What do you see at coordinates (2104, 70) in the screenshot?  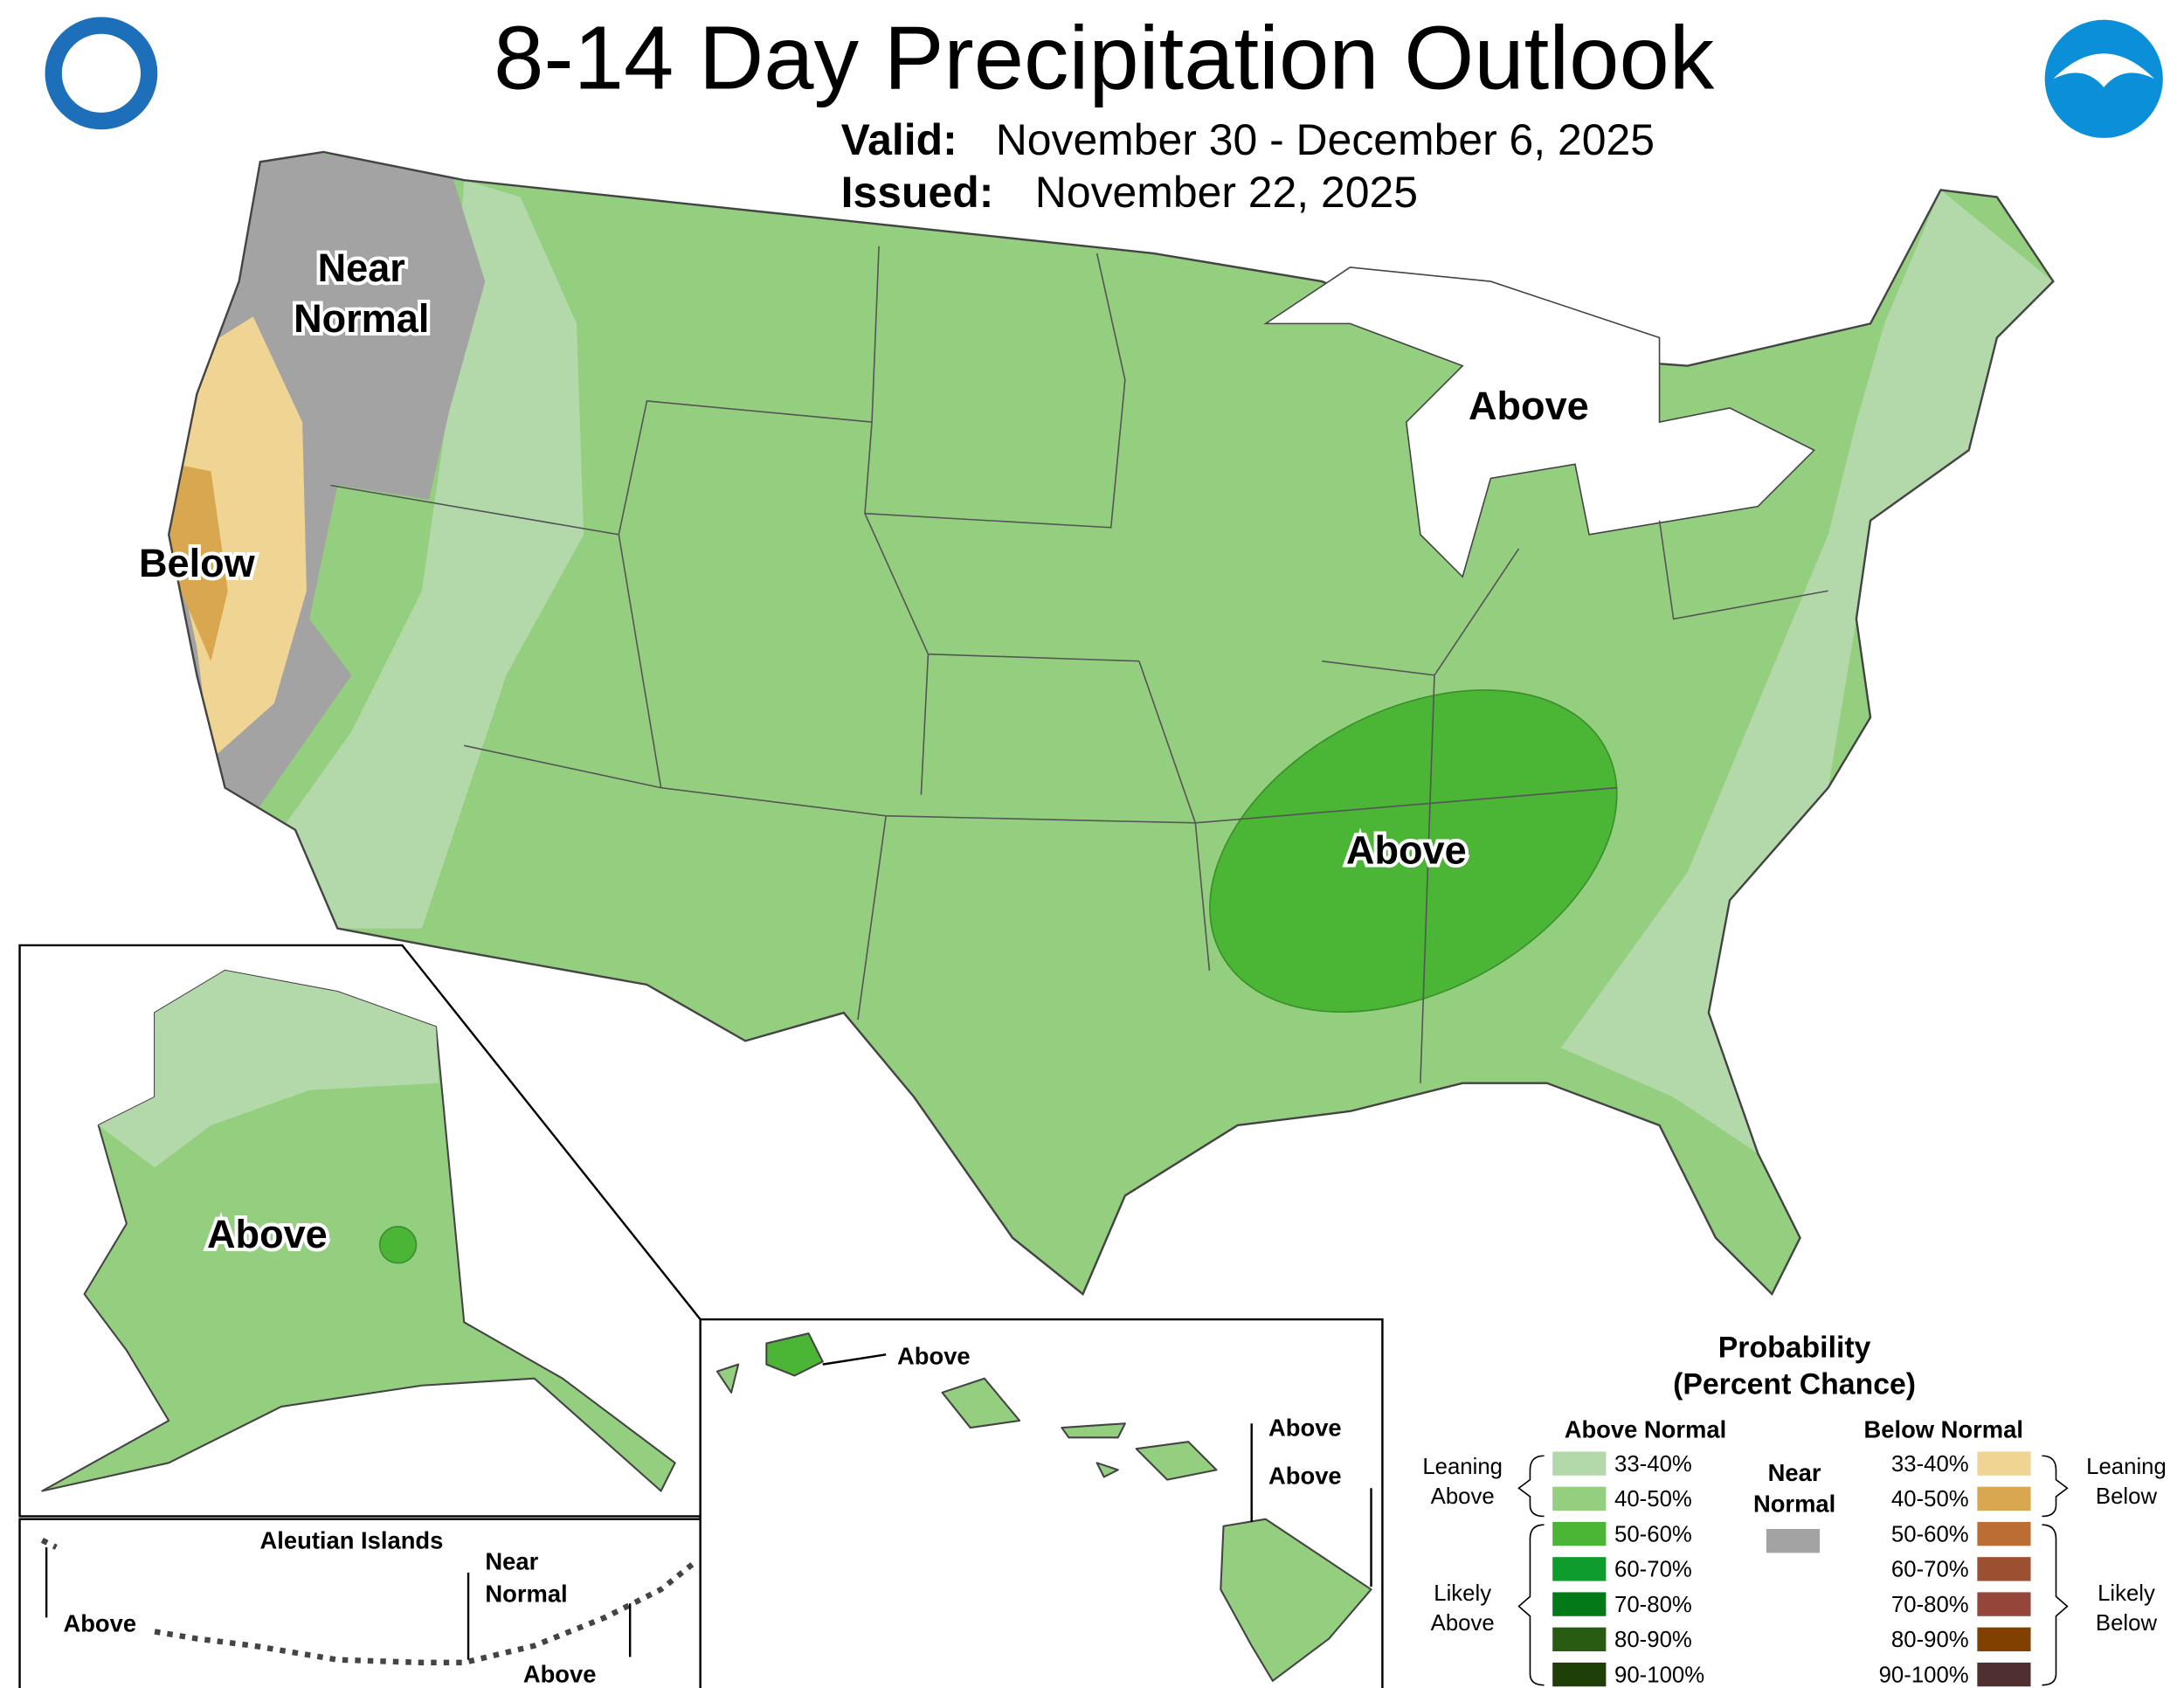 I see `noaa-gull` at bounding box center [2104, 70].